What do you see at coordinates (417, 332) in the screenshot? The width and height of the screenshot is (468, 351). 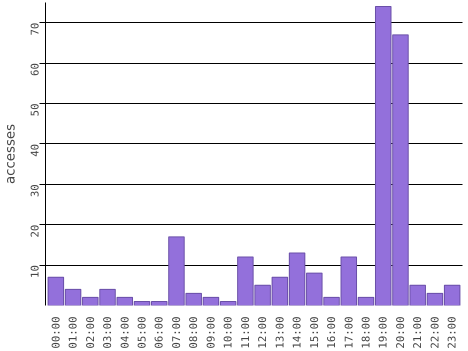 I see `x-tick-label: 21:00` at bounding box center [417, 332].